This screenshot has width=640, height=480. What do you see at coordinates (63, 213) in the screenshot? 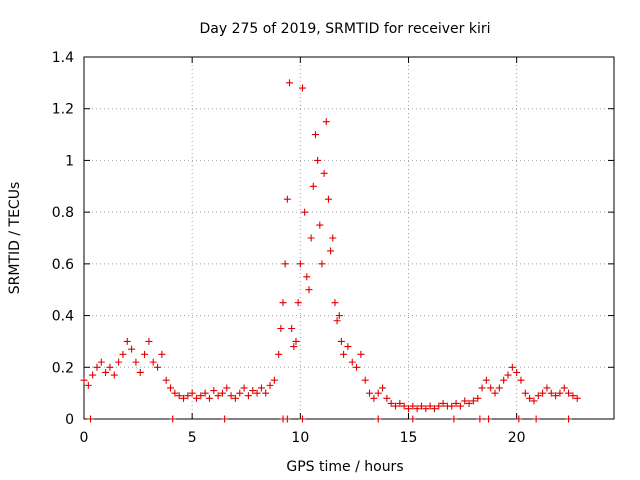
I see `y-tick-label: 0.8` at bounding box center [63, 213].